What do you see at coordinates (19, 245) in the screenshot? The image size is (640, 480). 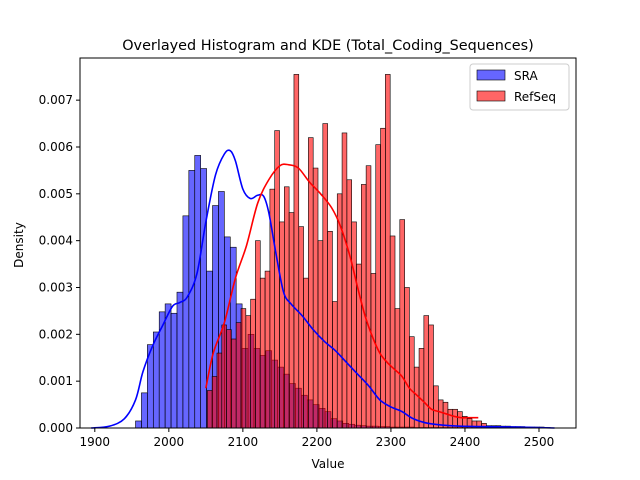 I see `y-axis-label: Density` at bounding box center [19, 245].